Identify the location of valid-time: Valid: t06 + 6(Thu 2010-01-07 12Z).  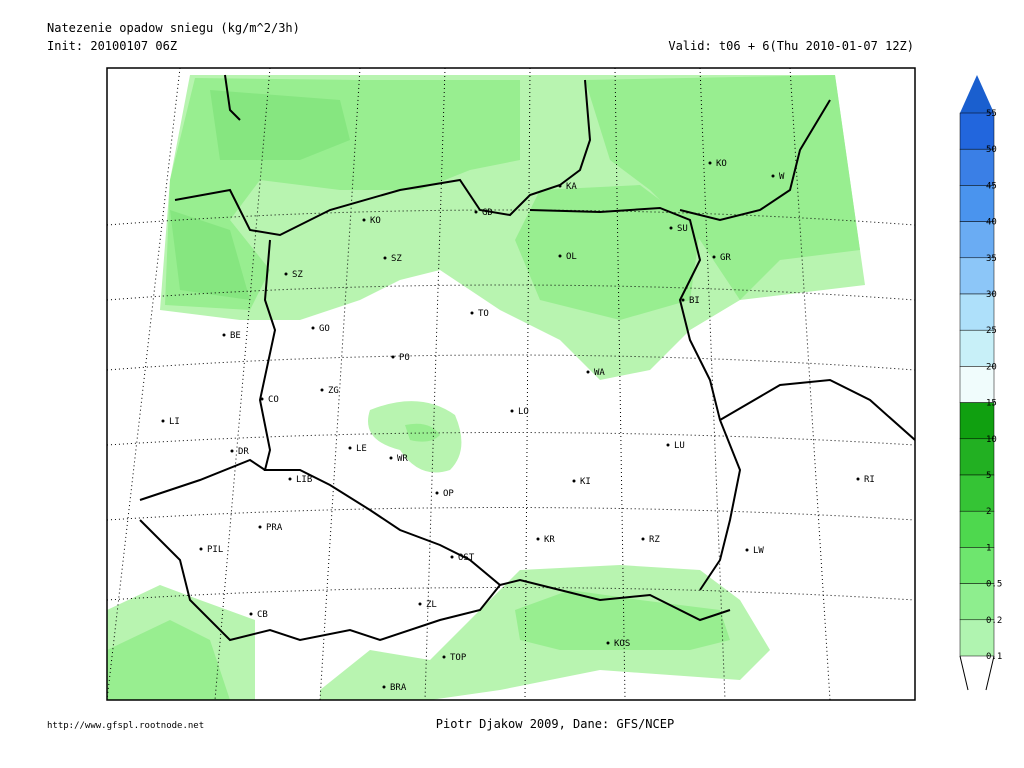
(791, 46).